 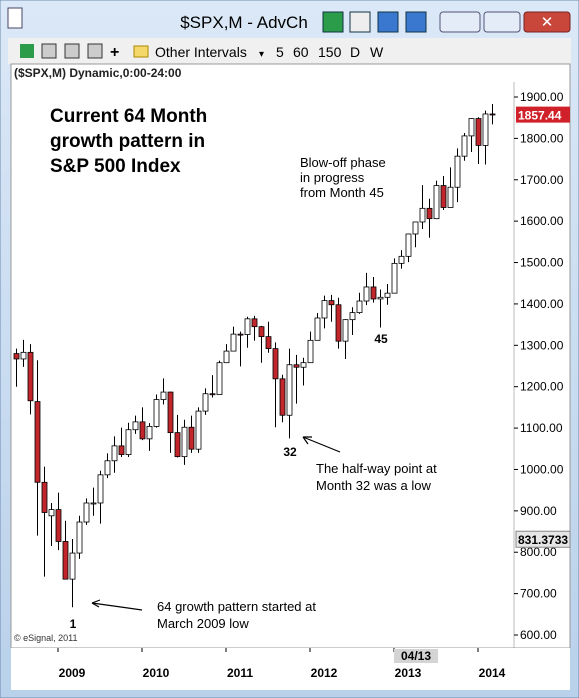 I want to click on chart-subtitle: ($SPX,M) Dynamic,0:00-24:00, so click(x=98, y=73).